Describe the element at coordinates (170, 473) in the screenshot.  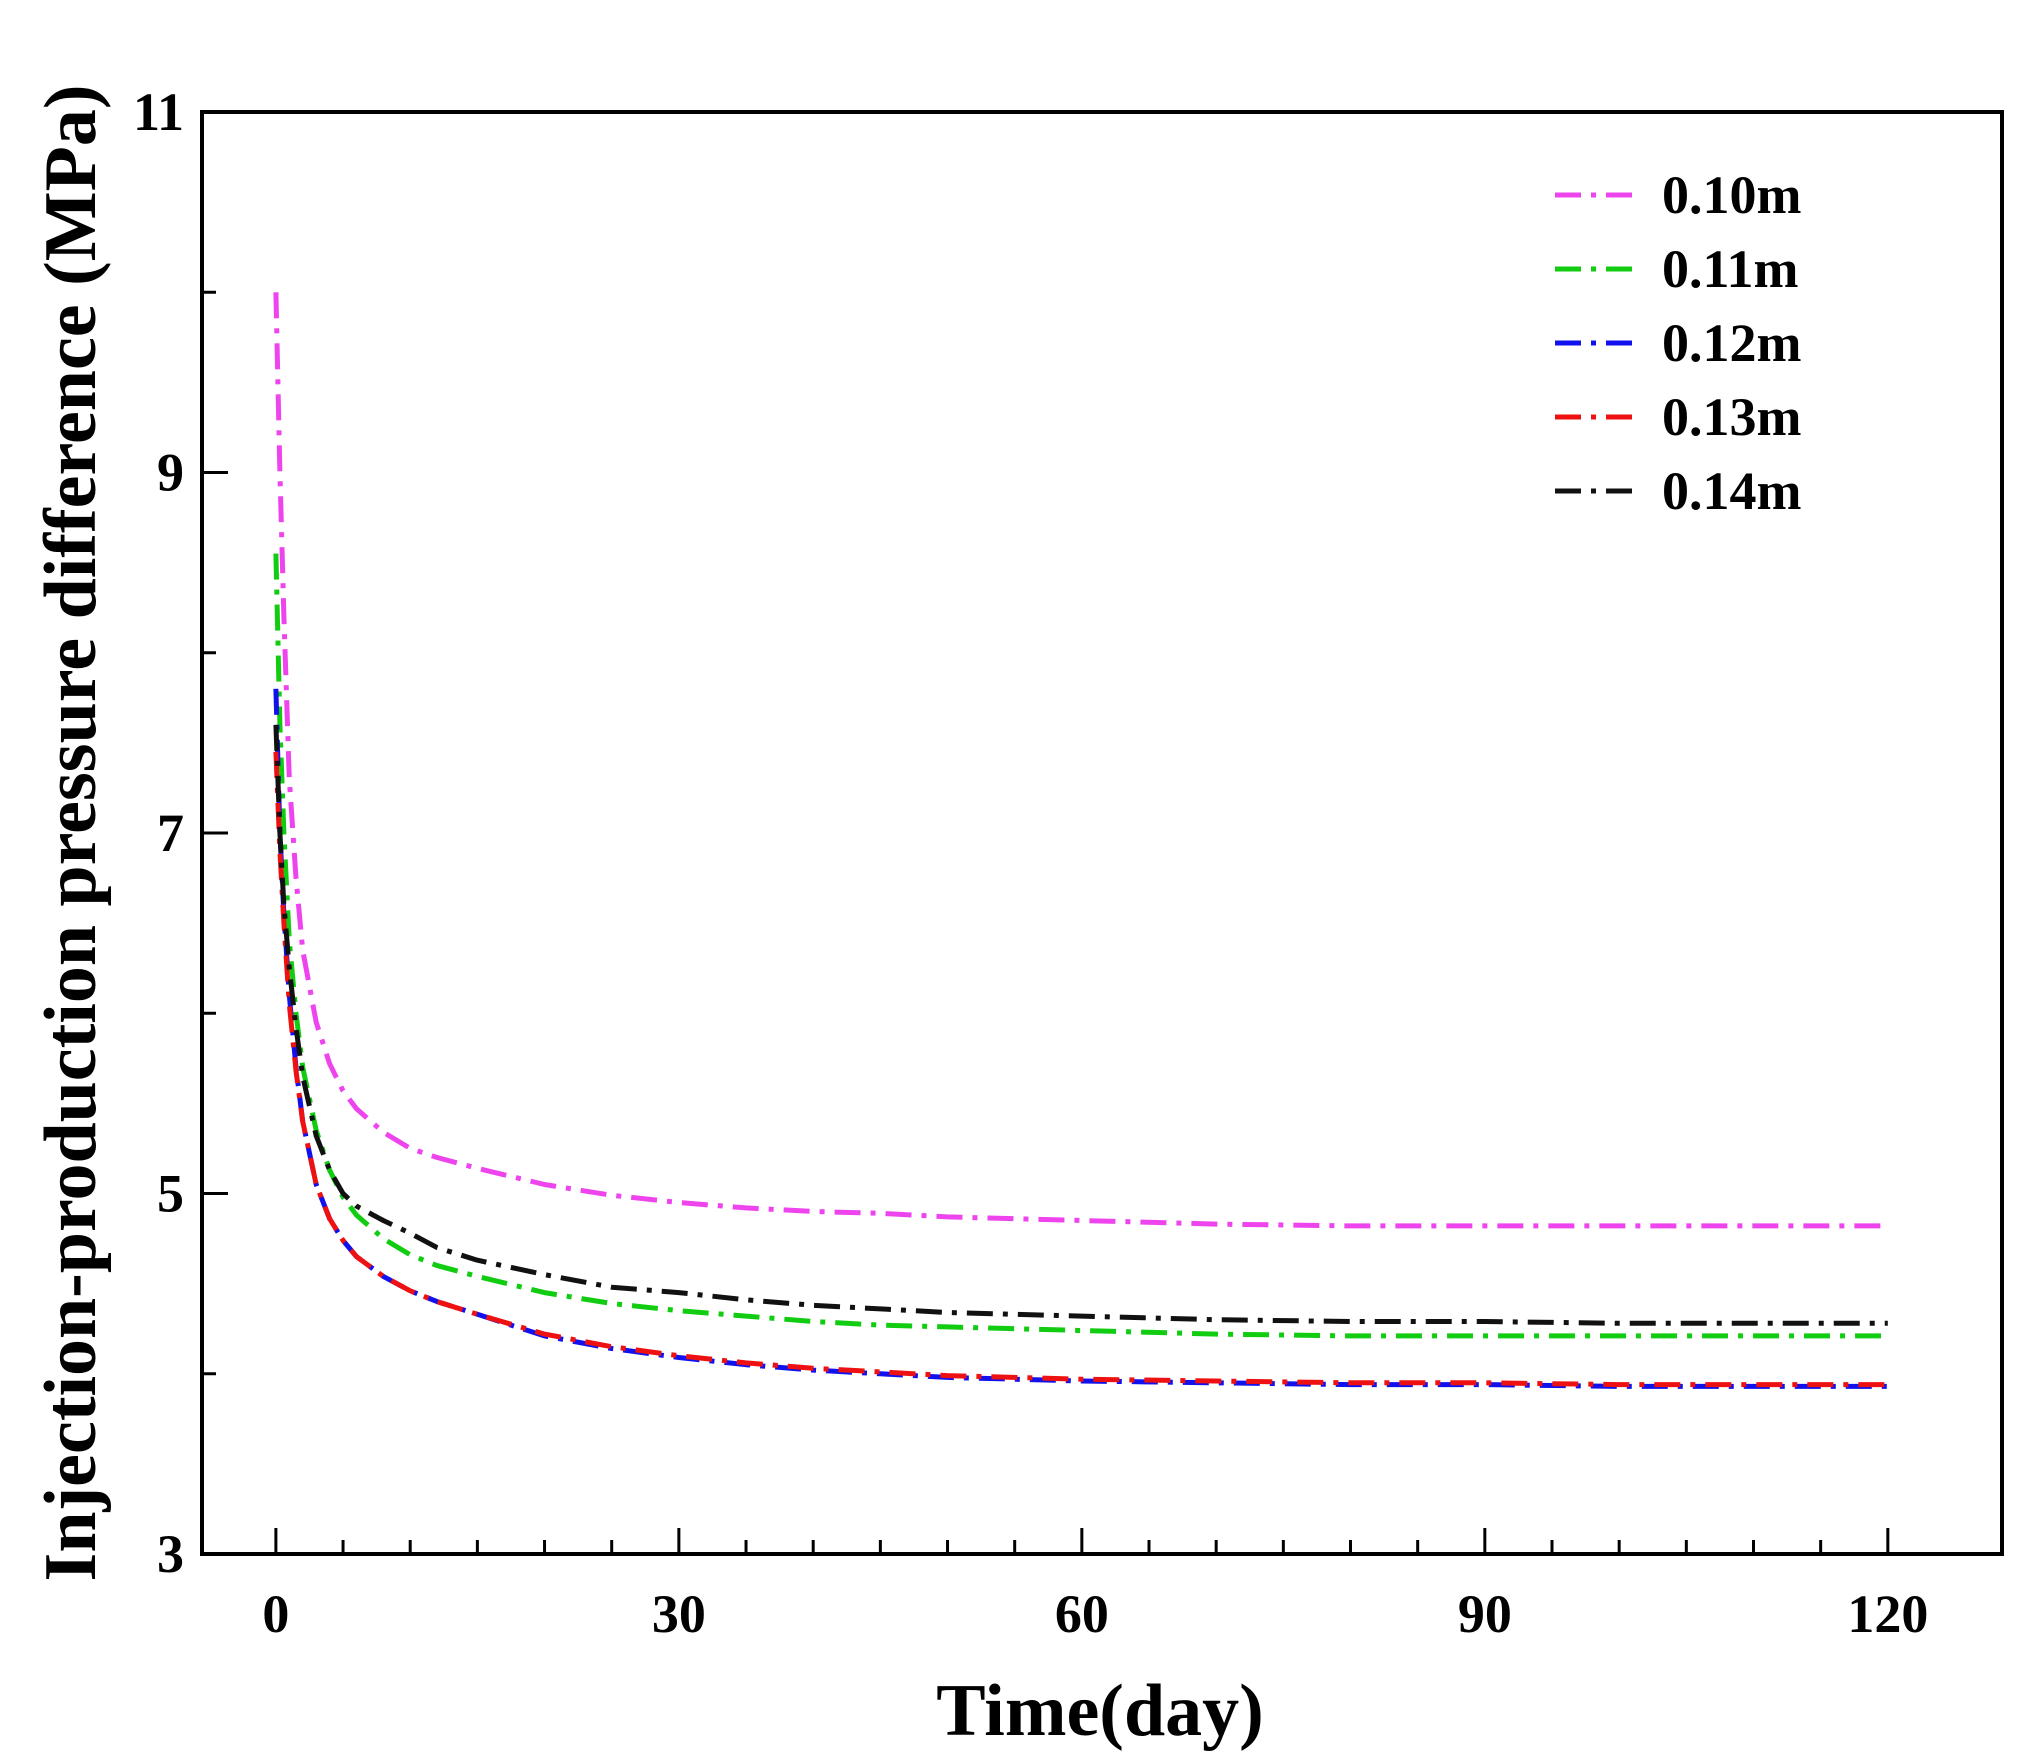
I see `y-tick-label: 9` at that location.